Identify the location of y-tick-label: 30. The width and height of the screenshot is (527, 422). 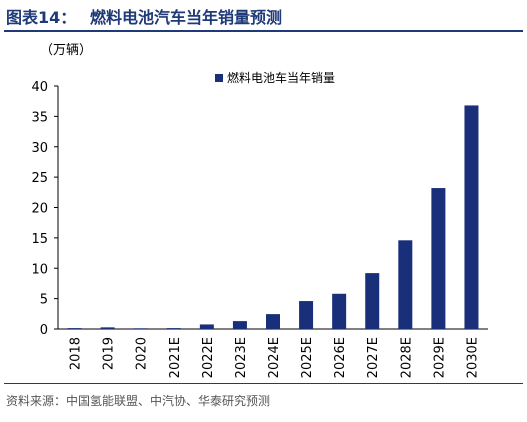
(39, 148).